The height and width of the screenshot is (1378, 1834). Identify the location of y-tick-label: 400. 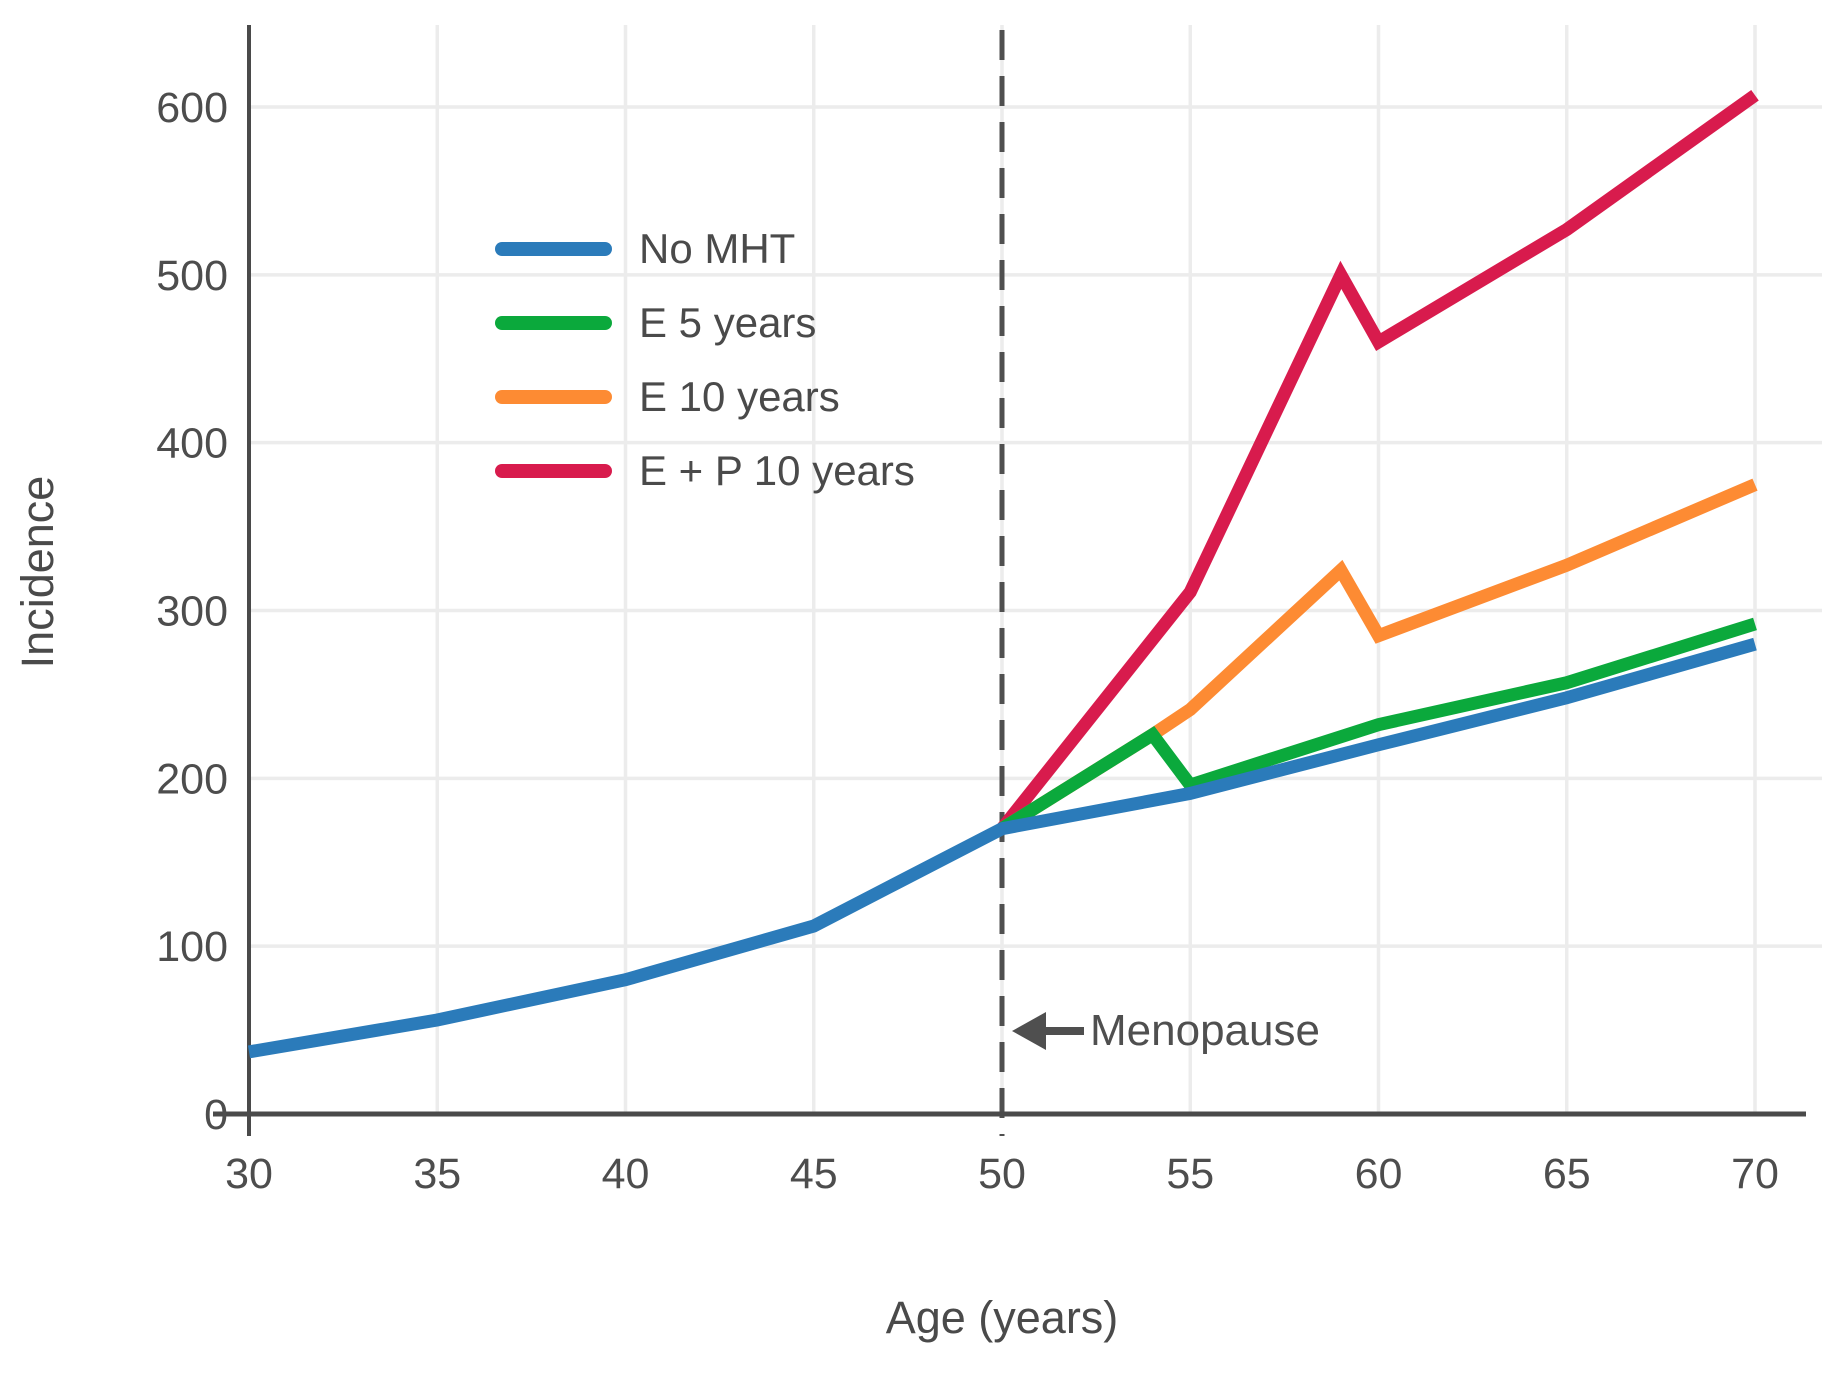
(192, 444).